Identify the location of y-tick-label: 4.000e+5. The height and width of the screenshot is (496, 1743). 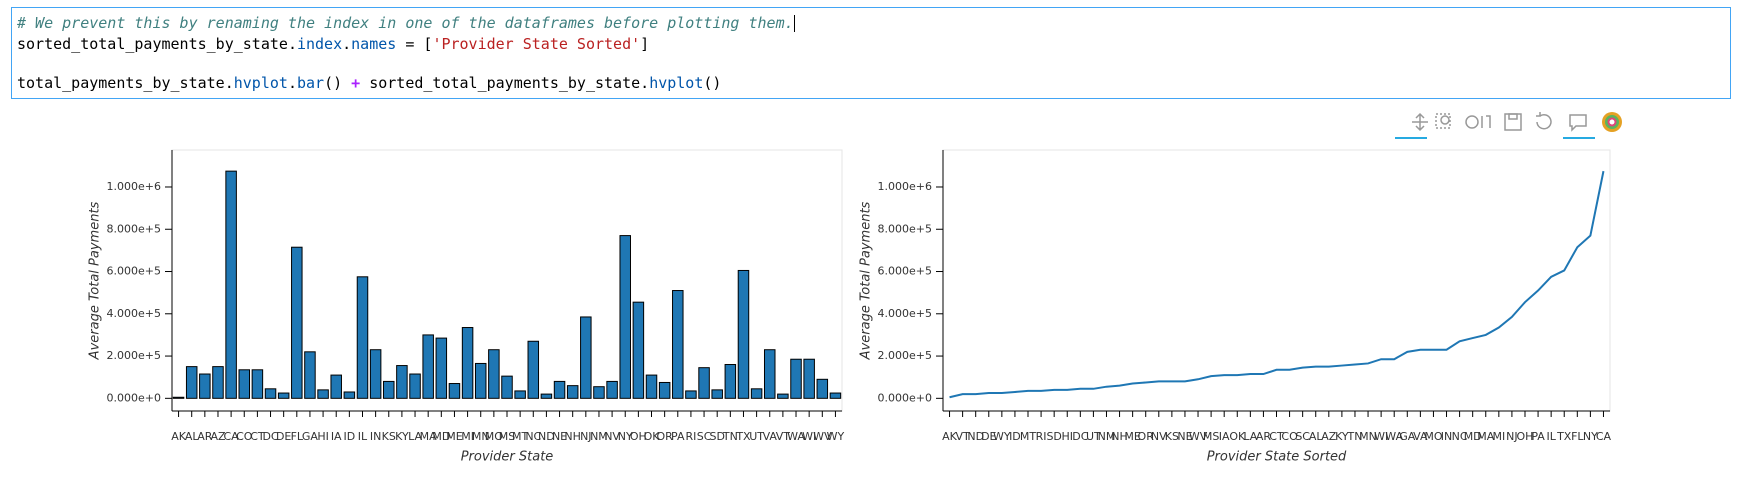
(905, 313).